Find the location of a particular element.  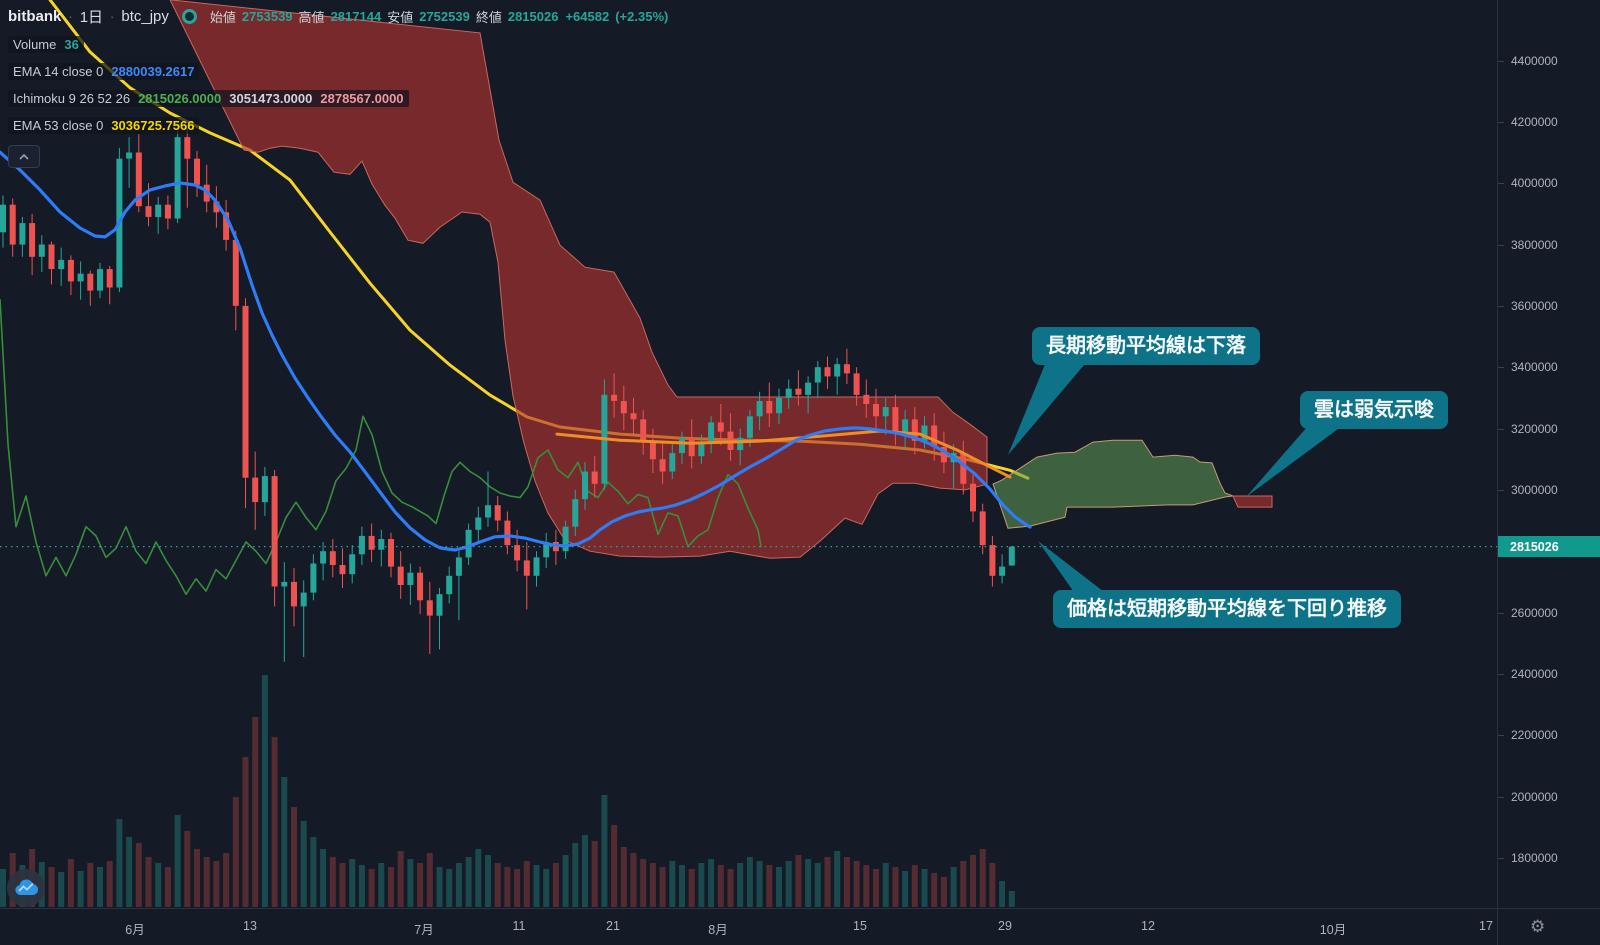

ichimoku-mini-bearish-cloud is located at coordinates (1252, 501).